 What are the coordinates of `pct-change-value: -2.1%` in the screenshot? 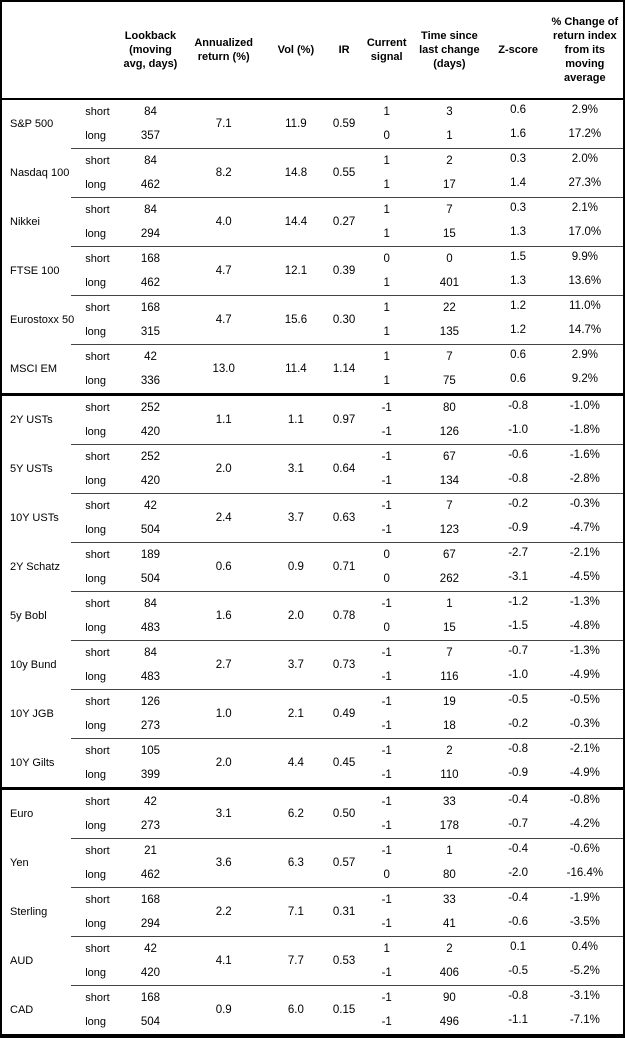 It's located at (584, 553).